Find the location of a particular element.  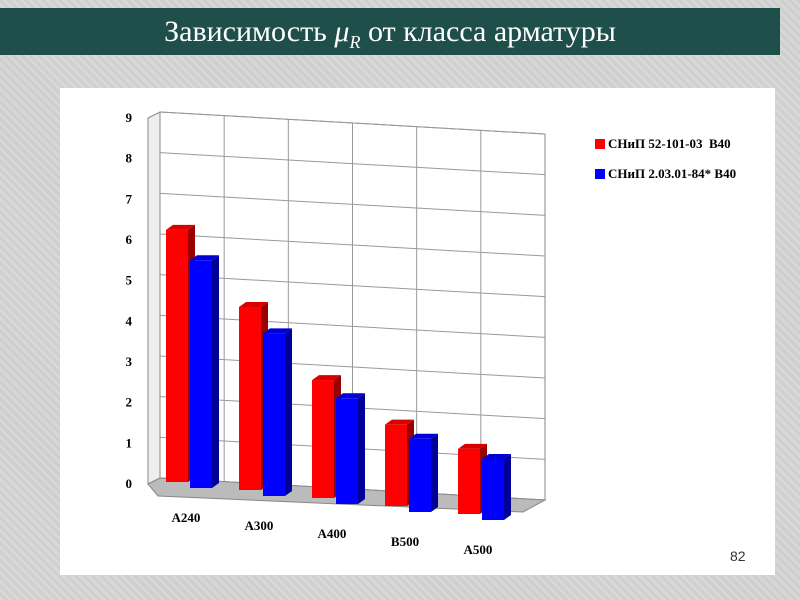

x-tick-label: А300 is located at coordinates (259, 525).